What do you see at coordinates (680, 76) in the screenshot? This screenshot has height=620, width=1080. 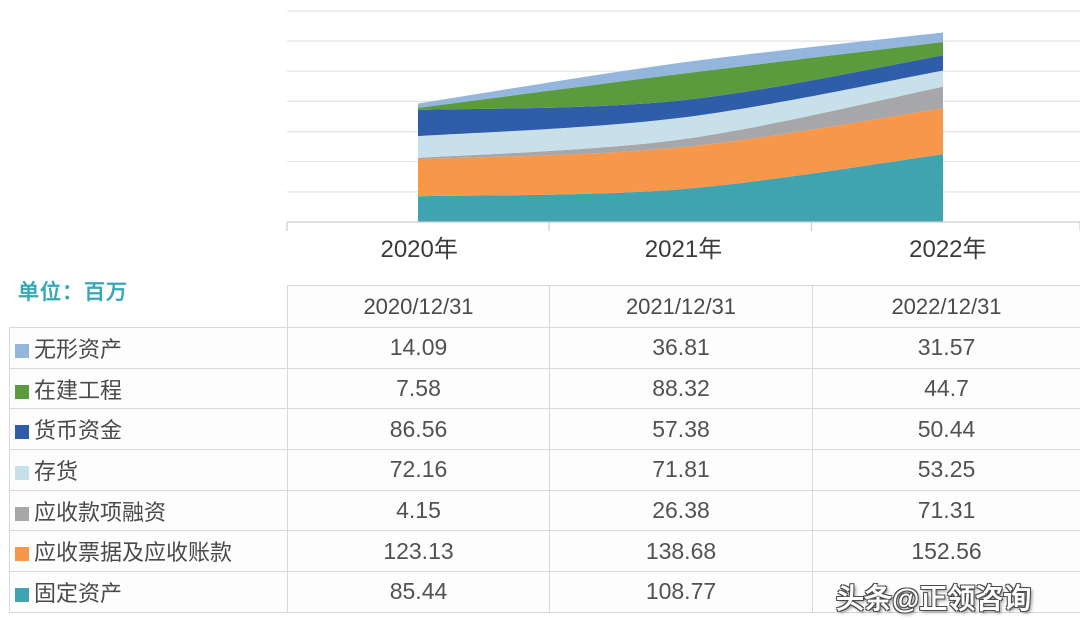 I see `area-series-在建工程` at bounding box center [680, 76].